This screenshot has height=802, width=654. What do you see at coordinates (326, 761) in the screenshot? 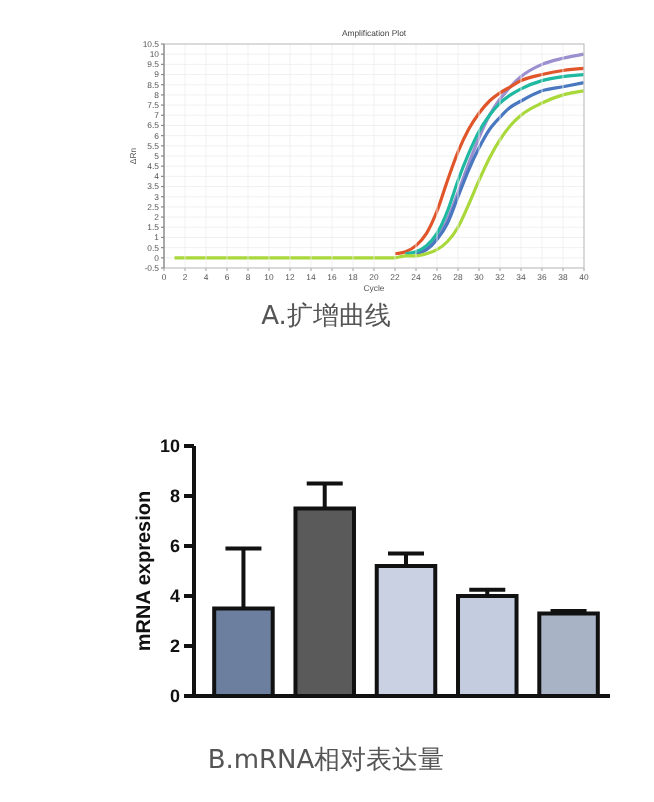
I see `text: B.mRNA相对表达量` at bounding box center [326, 761].